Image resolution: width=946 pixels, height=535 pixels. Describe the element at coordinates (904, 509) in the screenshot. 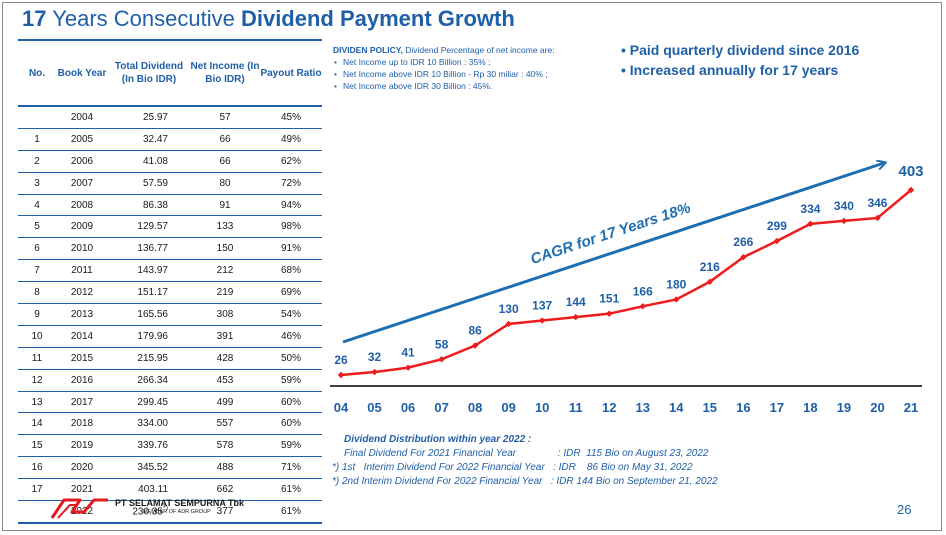

I see `page-number: 26` at that location.